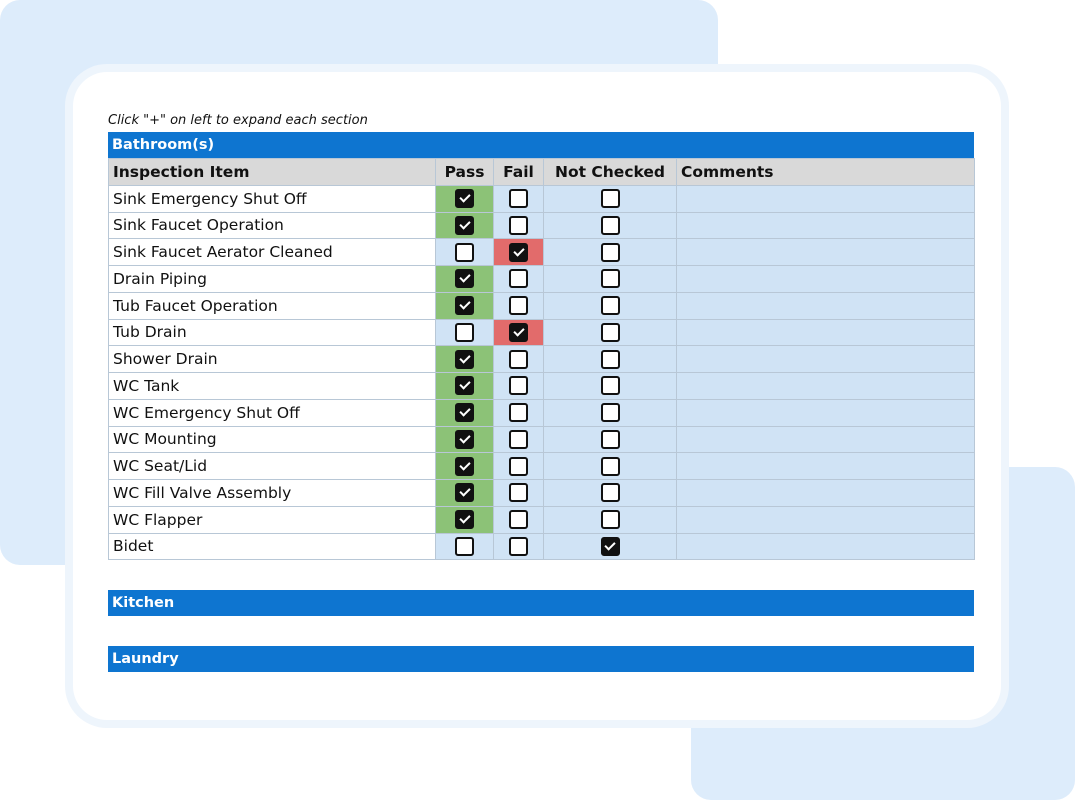 The height and width of the screenshot is (800, 1075). I want to click on table-row: WC Mounting, so click(541, 439).